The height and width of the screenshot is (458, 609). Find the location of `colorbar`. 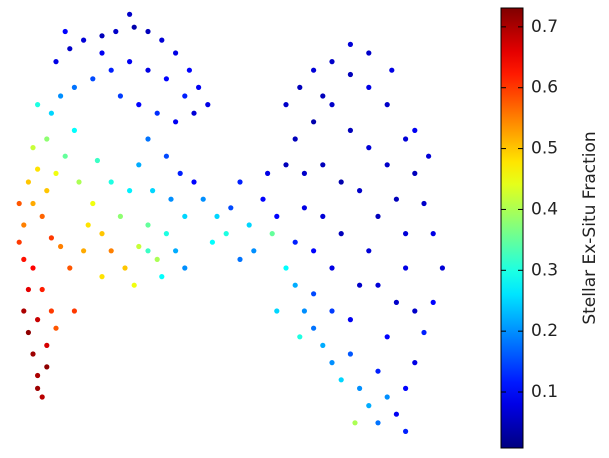

colorbar is located at coordinates (512, 228).